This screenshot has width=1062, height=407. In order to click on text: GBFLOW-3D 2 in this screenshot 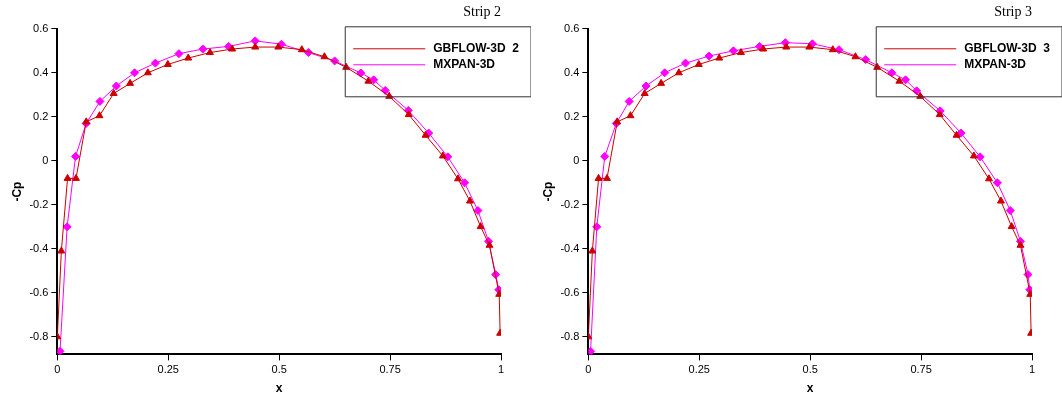, I will do `click(476, 48)`.